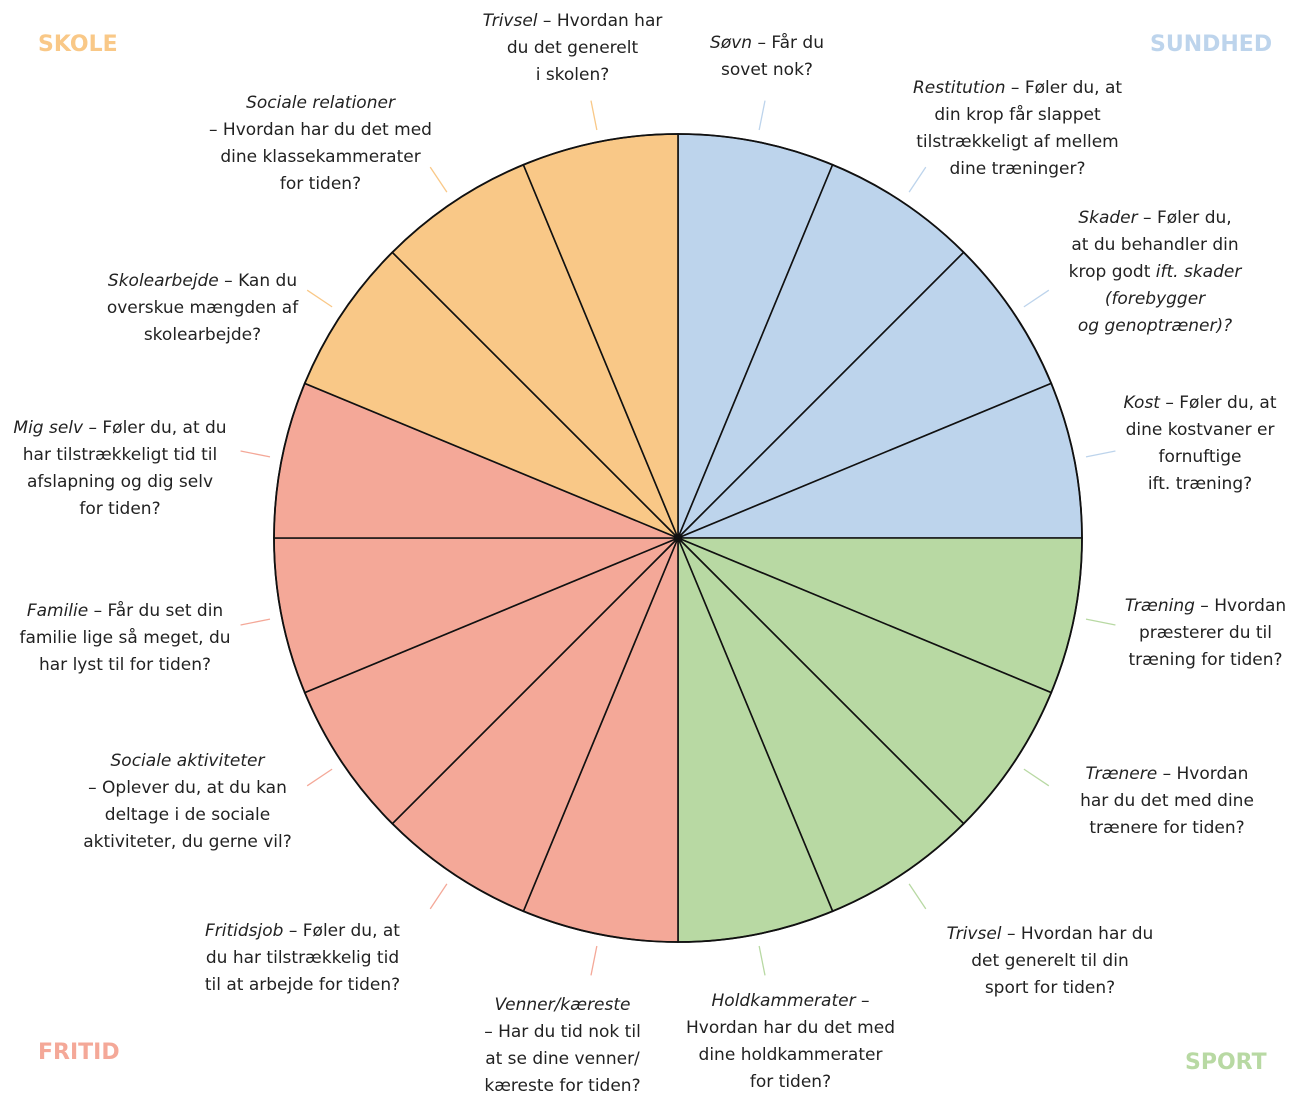 The image size is (1305, 1100). What do you see at coordinates (244, 931) in the screenshot?
I see `segment-title: Fritidsjob` at bounding box center [244, 931].